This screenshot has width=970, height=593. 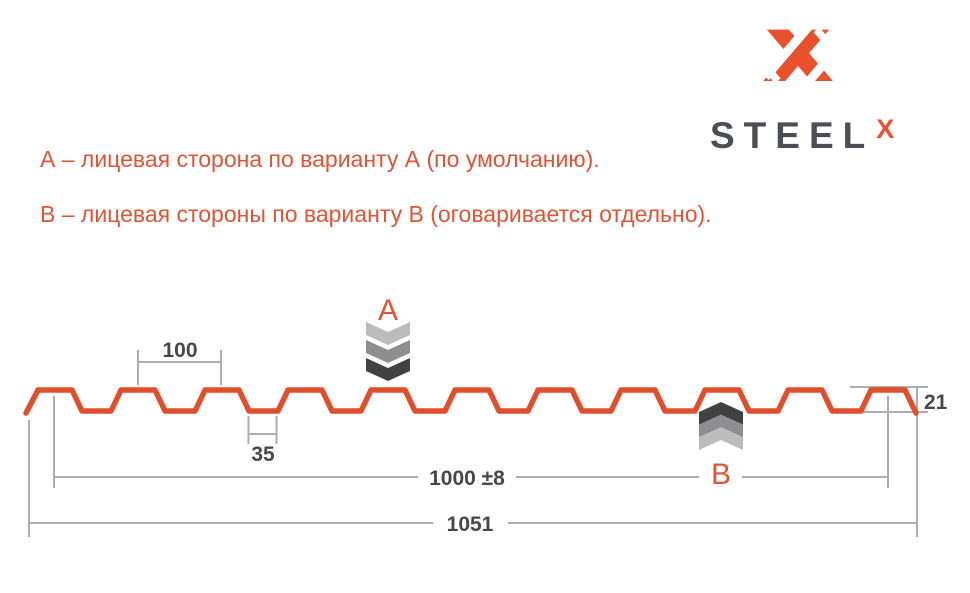 I want to click on brand-name: STEELX, so click(x=802, y=135).